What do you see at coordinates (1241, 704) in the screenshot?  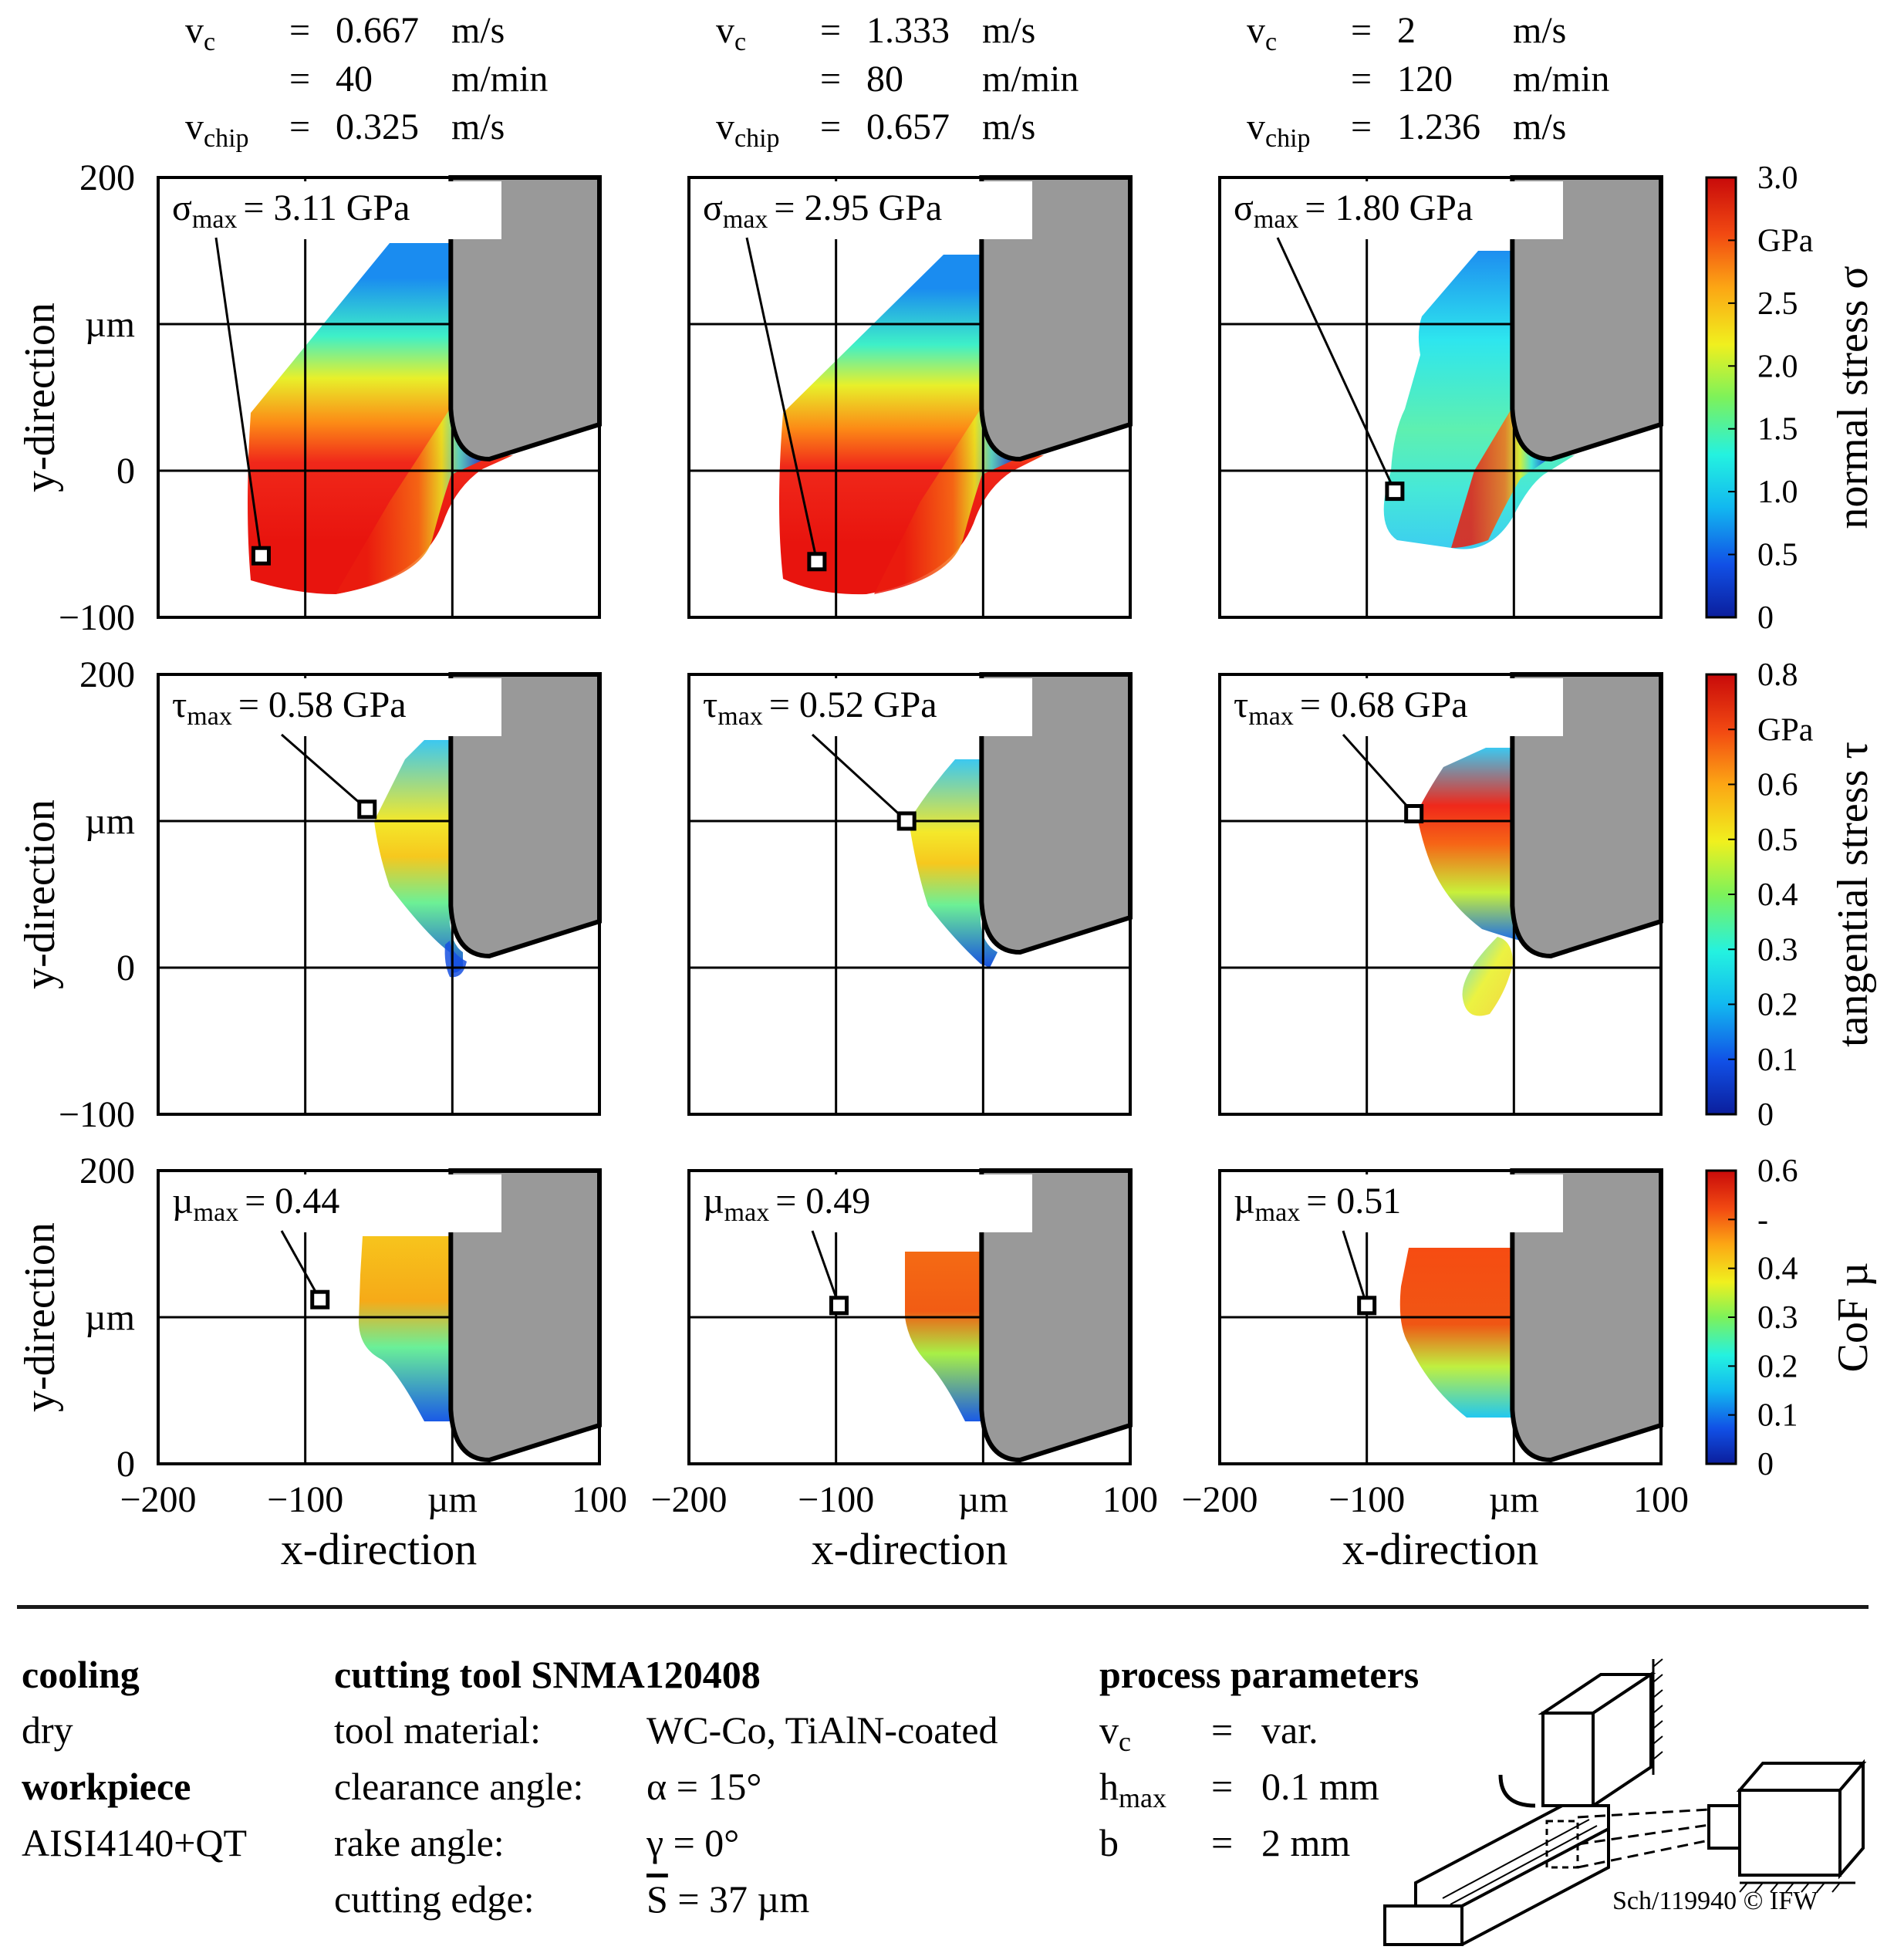 I see `max-symbol: τ` at bounding box center [1241, 704].